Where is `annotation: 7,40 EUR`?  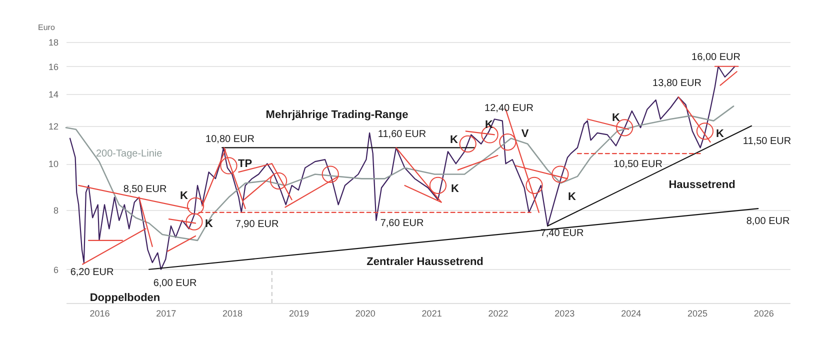
annotation: 7,40 EUR is located at coordinates (562, 233).